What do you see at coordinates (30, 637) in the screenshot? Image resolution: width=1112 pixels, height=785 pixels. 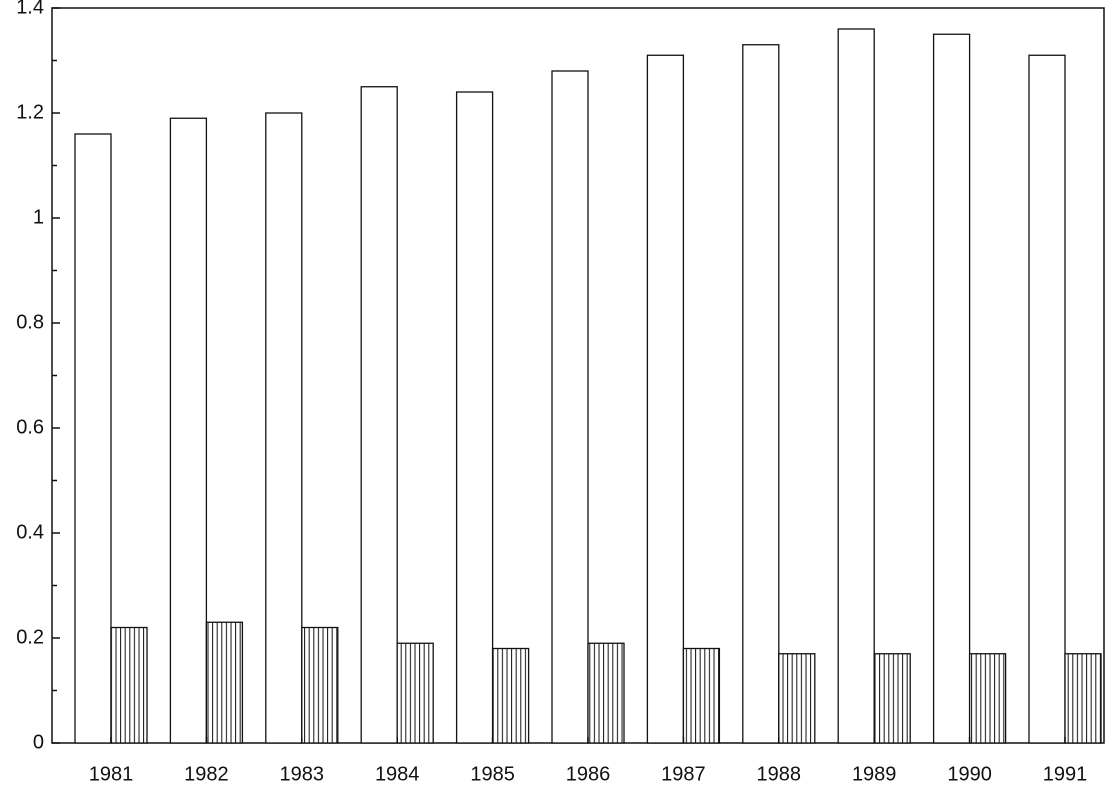 I see `y-tick-label: 0.2` at bounding box center [30, 637].